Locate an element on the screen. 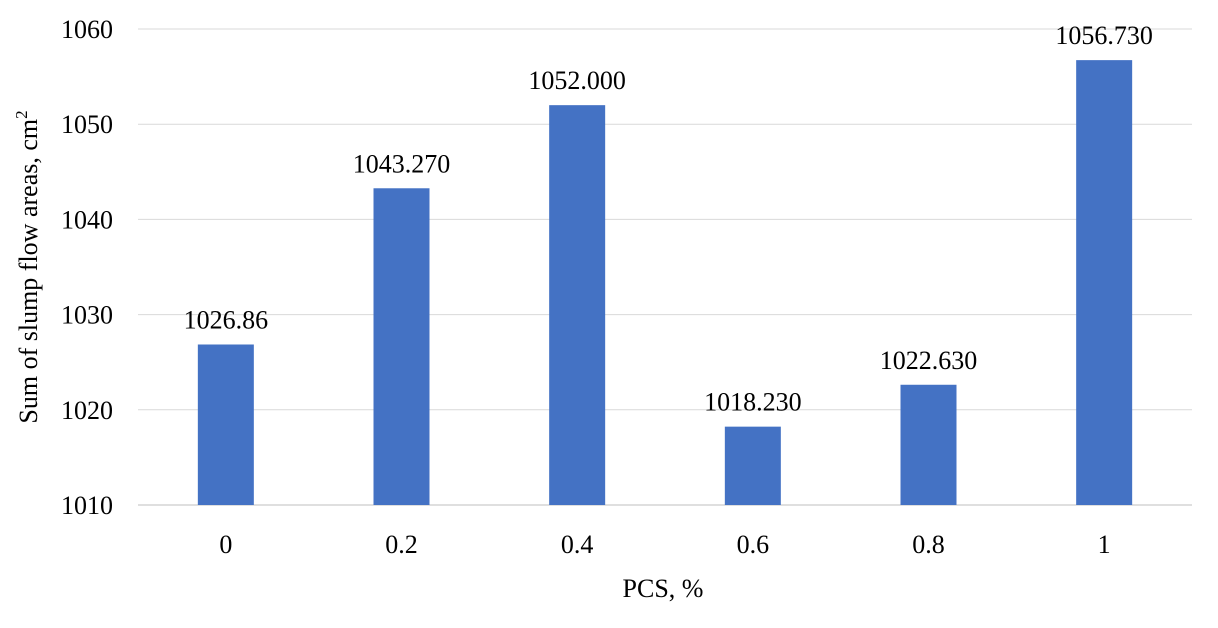 The image size is (1218, 628). y-tick-label: 1060 is located at coordinates (87, 29).